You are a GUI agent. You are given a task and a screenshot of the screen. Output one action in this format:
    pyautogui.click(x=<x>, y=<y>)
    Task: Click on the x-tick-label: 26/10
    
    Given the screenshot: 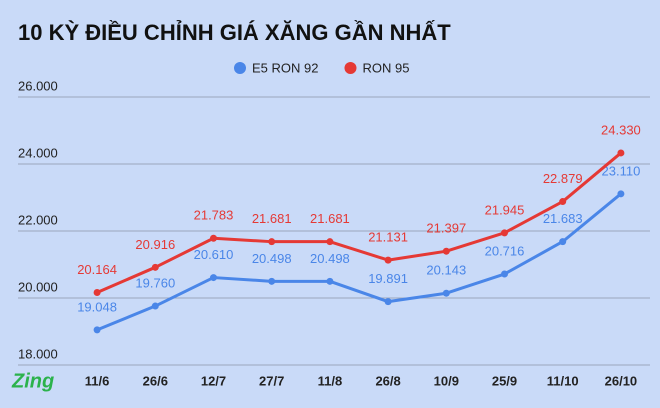 What is the action you would take?
    pyautogui.click(x=621, y=380)
    